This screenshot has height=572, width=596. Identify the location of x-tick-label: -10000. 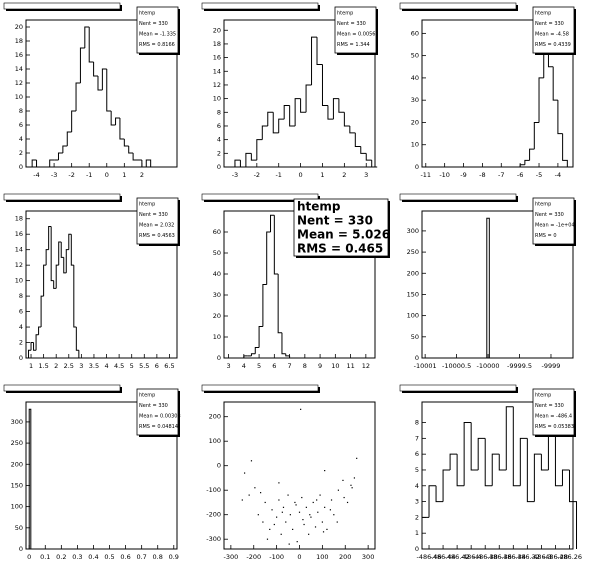
(488, 366).